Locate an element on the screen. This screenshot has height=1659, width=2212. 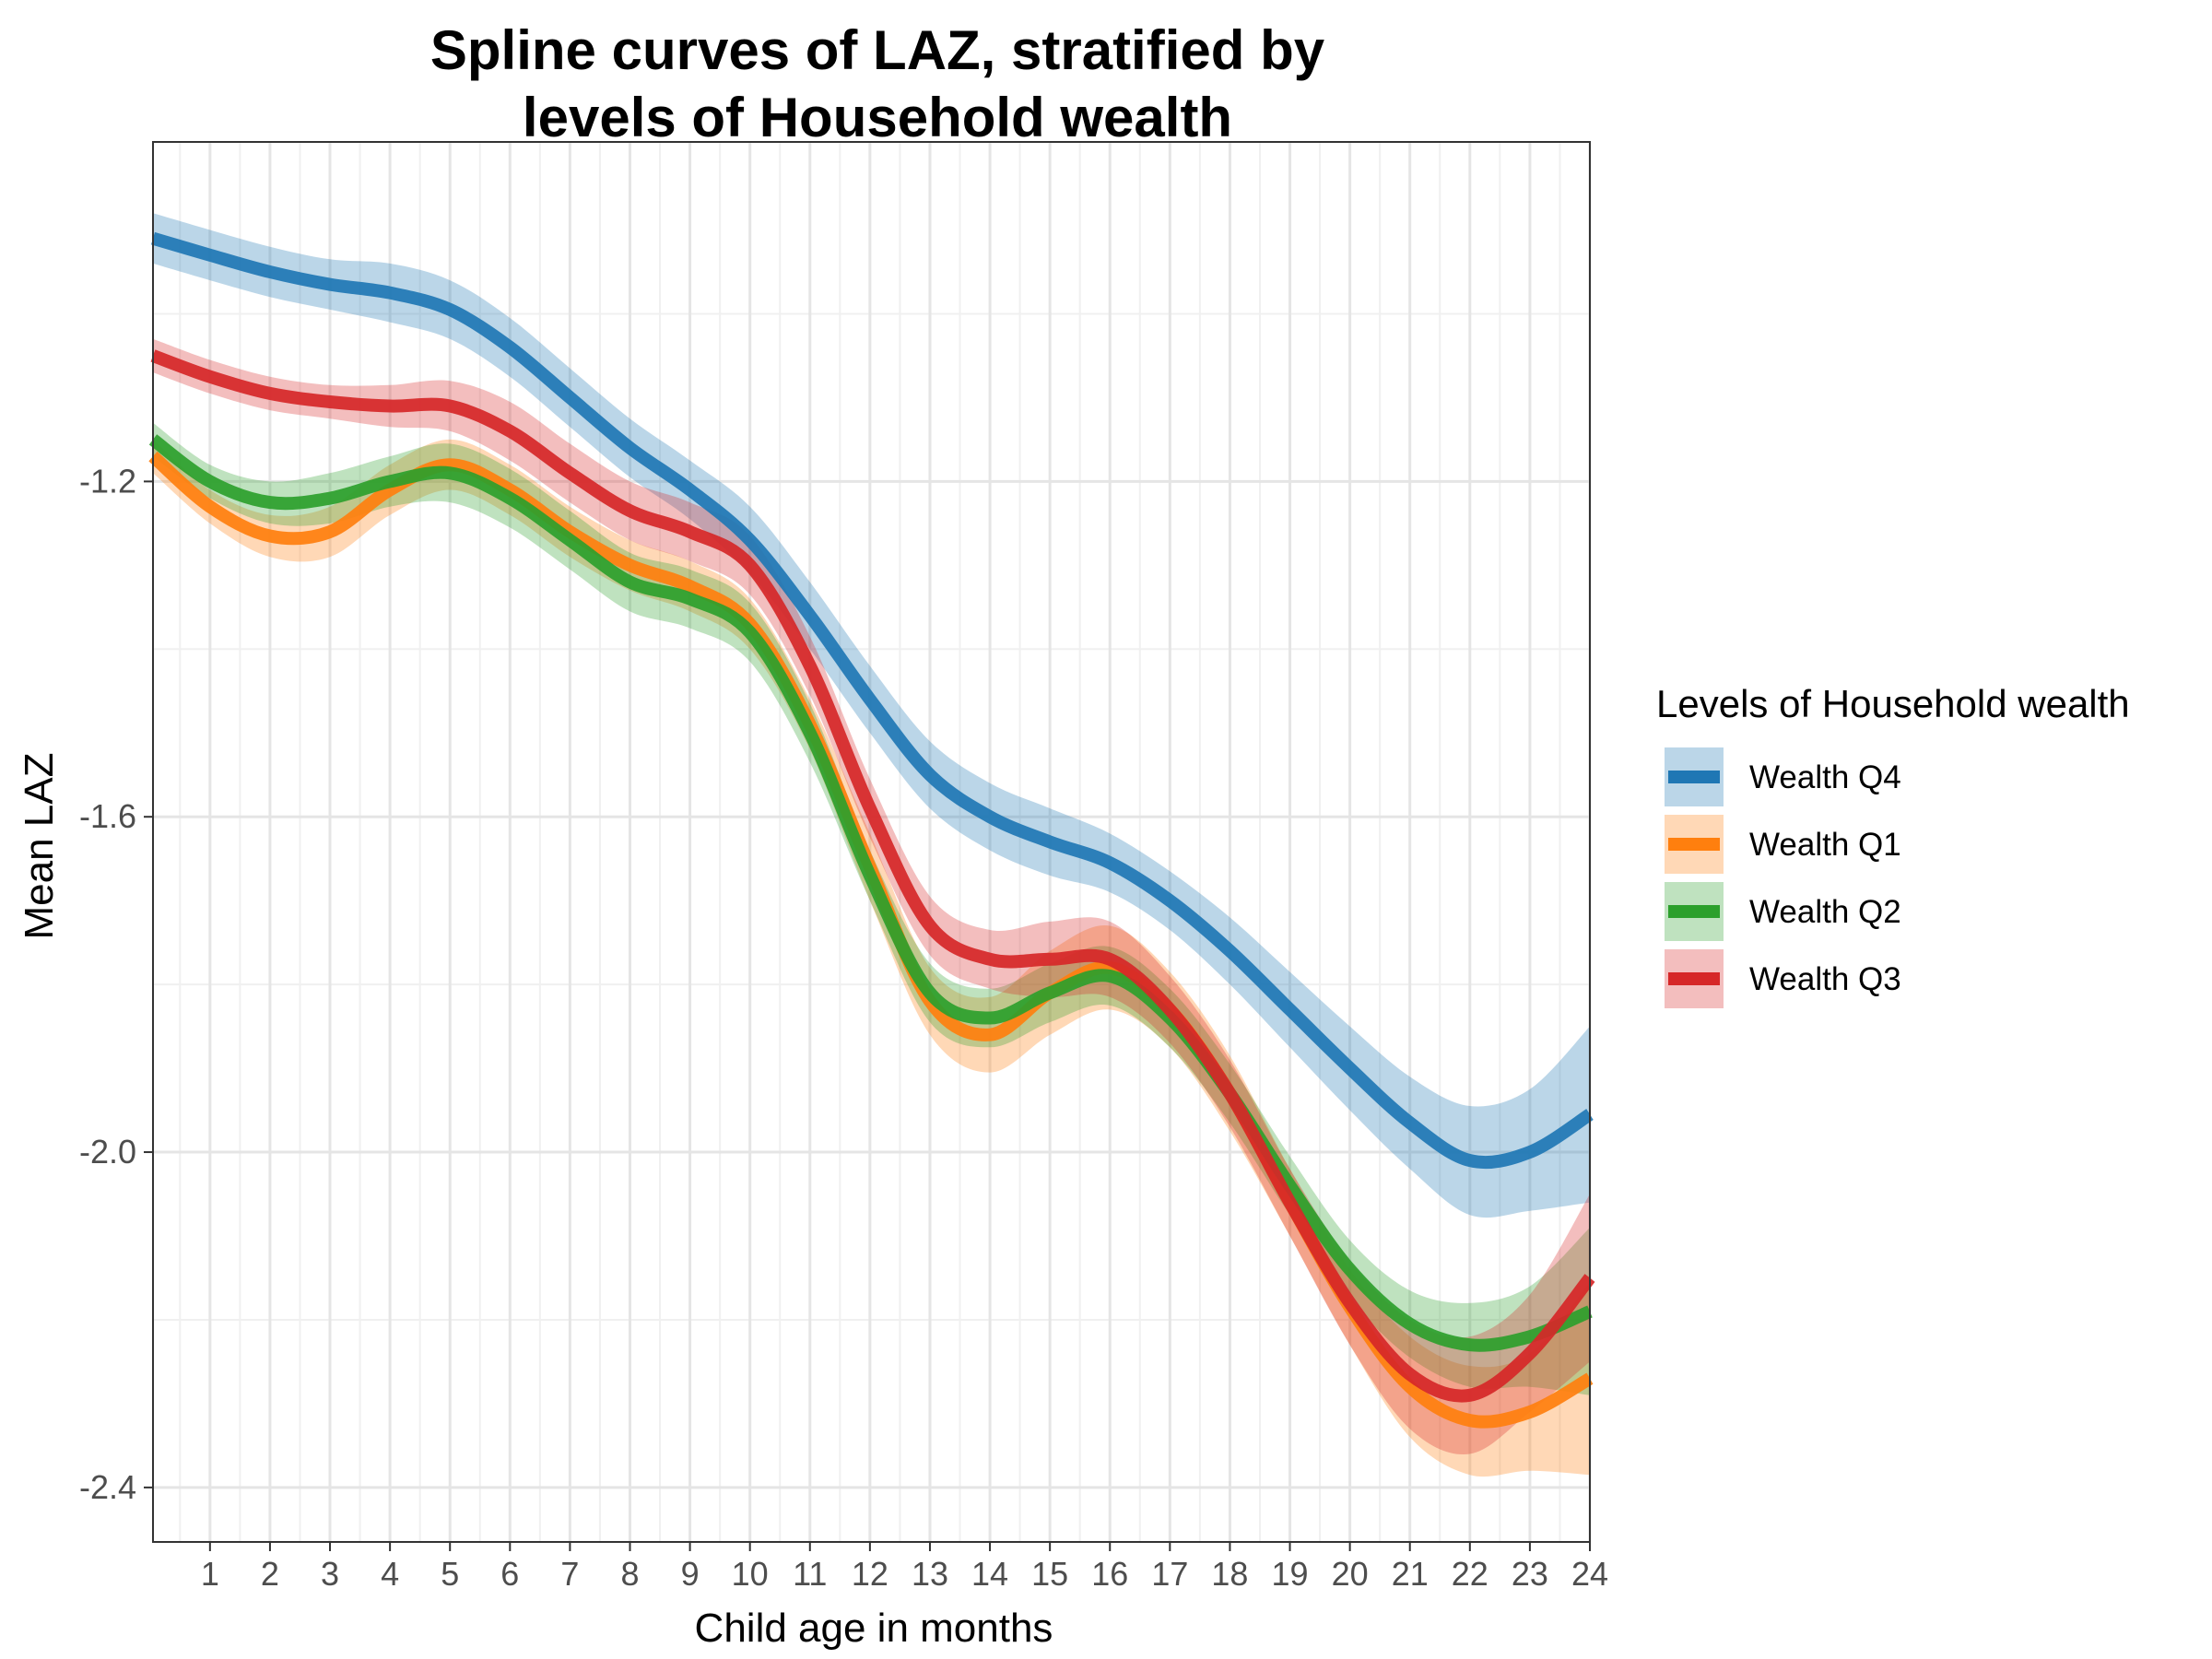
legend-label: Wealth Q1 is located at coordinates (1825, 845).